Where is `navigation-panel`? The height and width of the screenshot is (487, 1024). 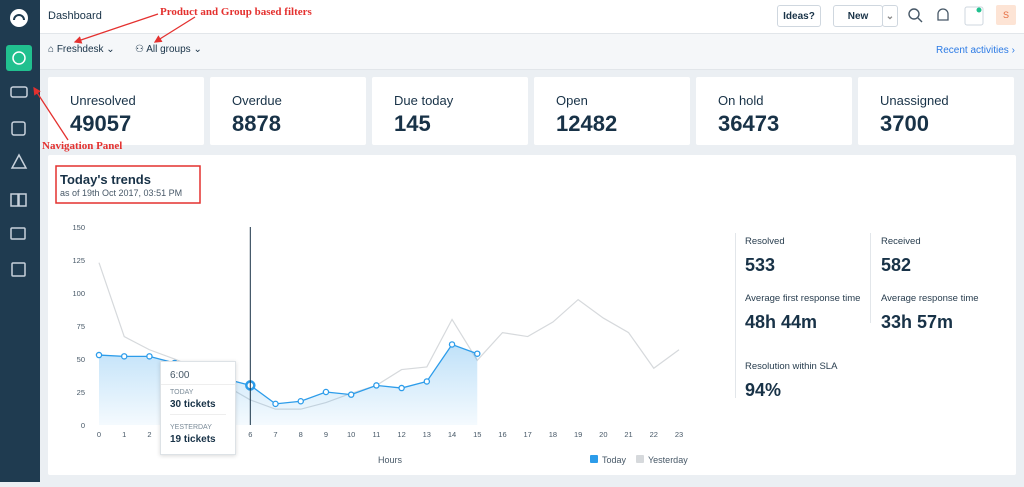
navigation-panel is located at coordinates (20, 241).